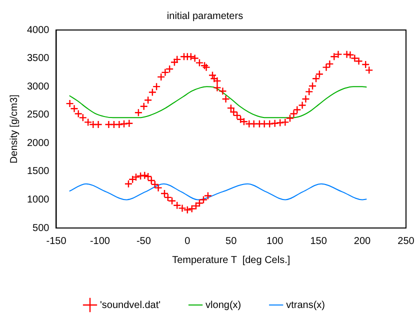  What do you see at coordinates (363, 241) in the screenshot?
I see `x-tick-label: 200` at bounding box center [363, 241].